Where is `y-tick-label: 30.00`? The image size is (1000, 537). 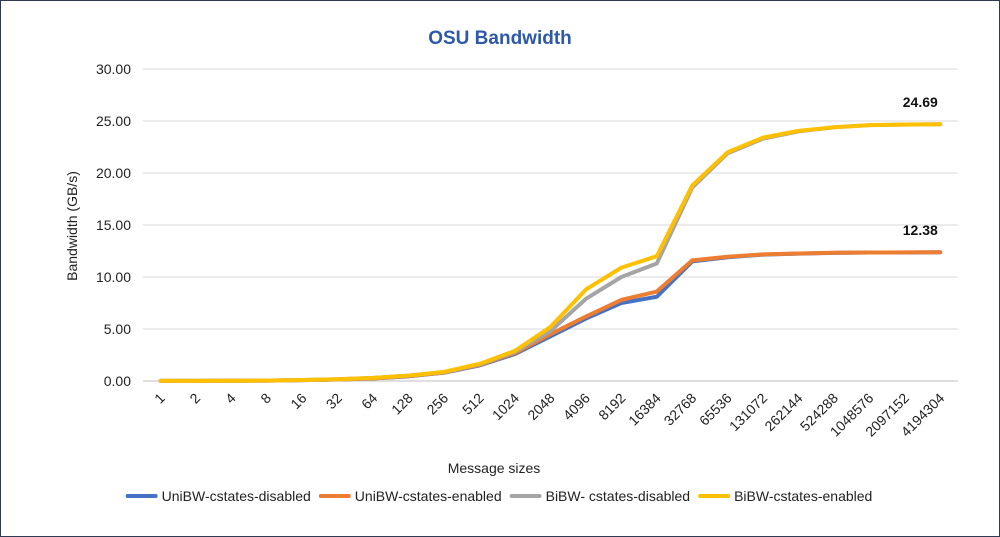
y-tick-label: 30.00 is located at coordinates (113, 69).